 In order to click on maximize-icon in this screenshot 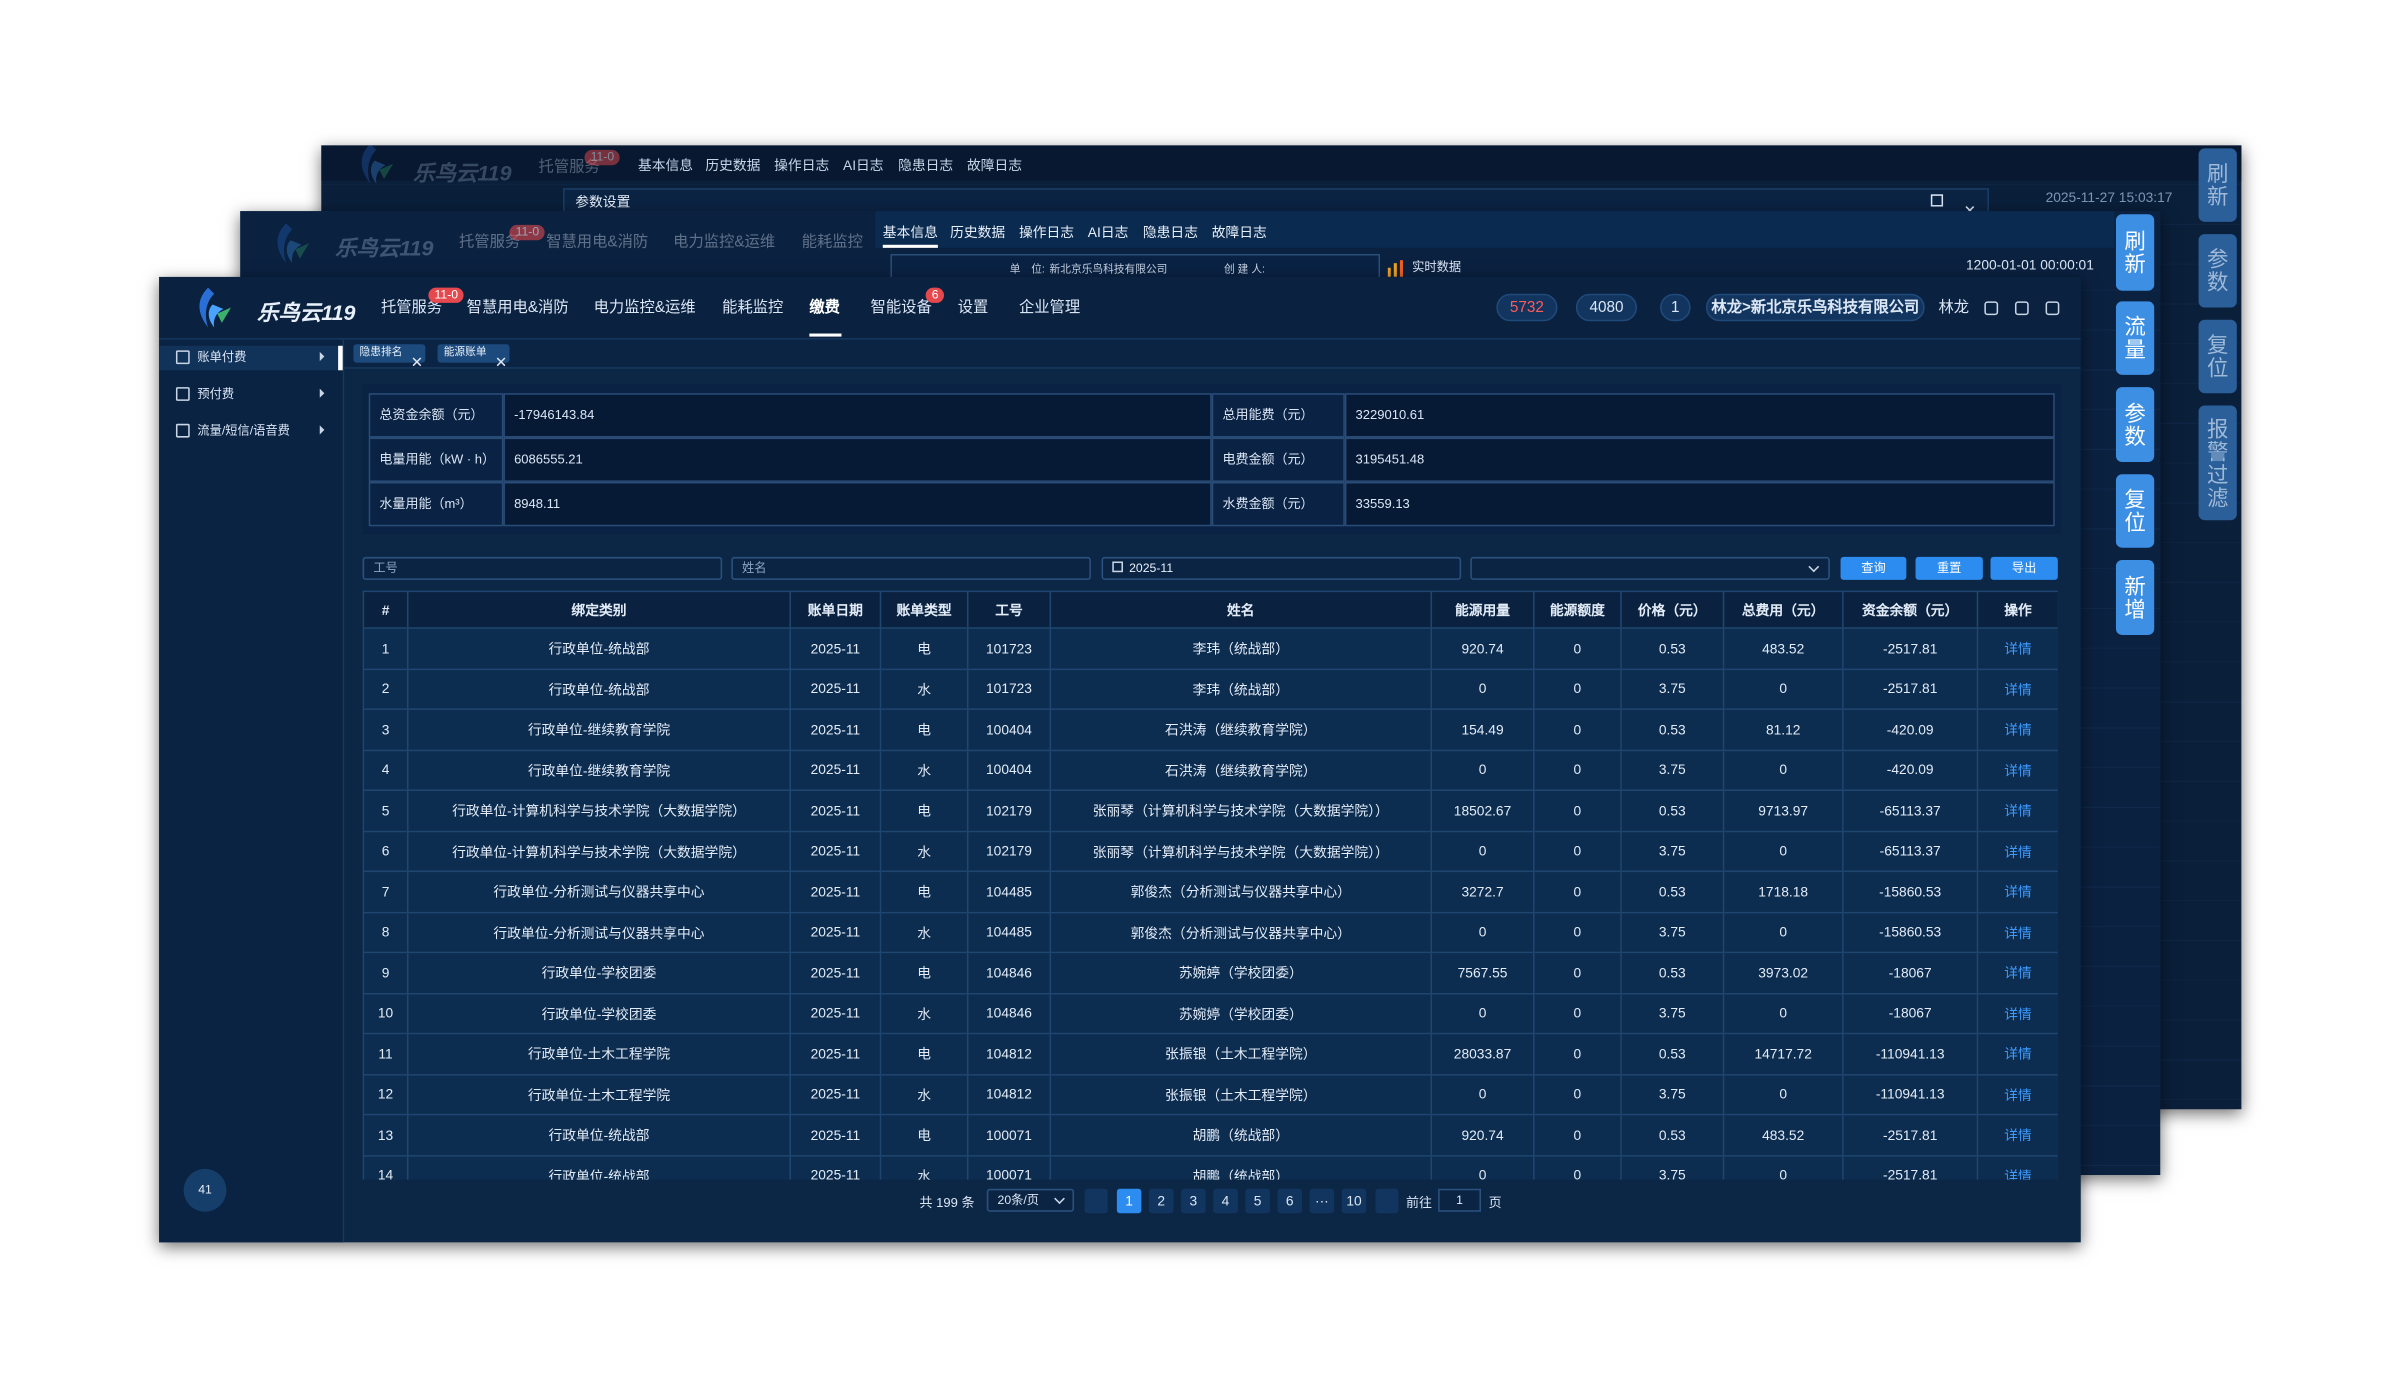, I will do `click(1937, 200)`.